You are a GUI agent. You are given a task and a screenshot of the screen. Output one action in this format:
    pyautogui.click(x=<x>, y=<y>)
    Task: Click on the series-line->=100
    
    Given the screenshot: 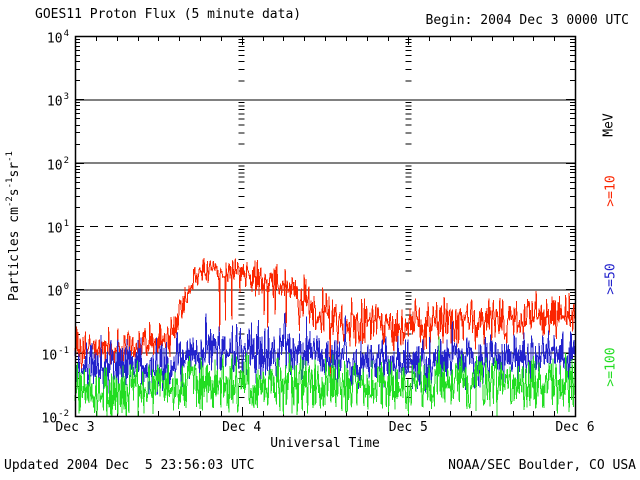 What is the action you would take?
    pyautogui.click(x=325, y=376)
    